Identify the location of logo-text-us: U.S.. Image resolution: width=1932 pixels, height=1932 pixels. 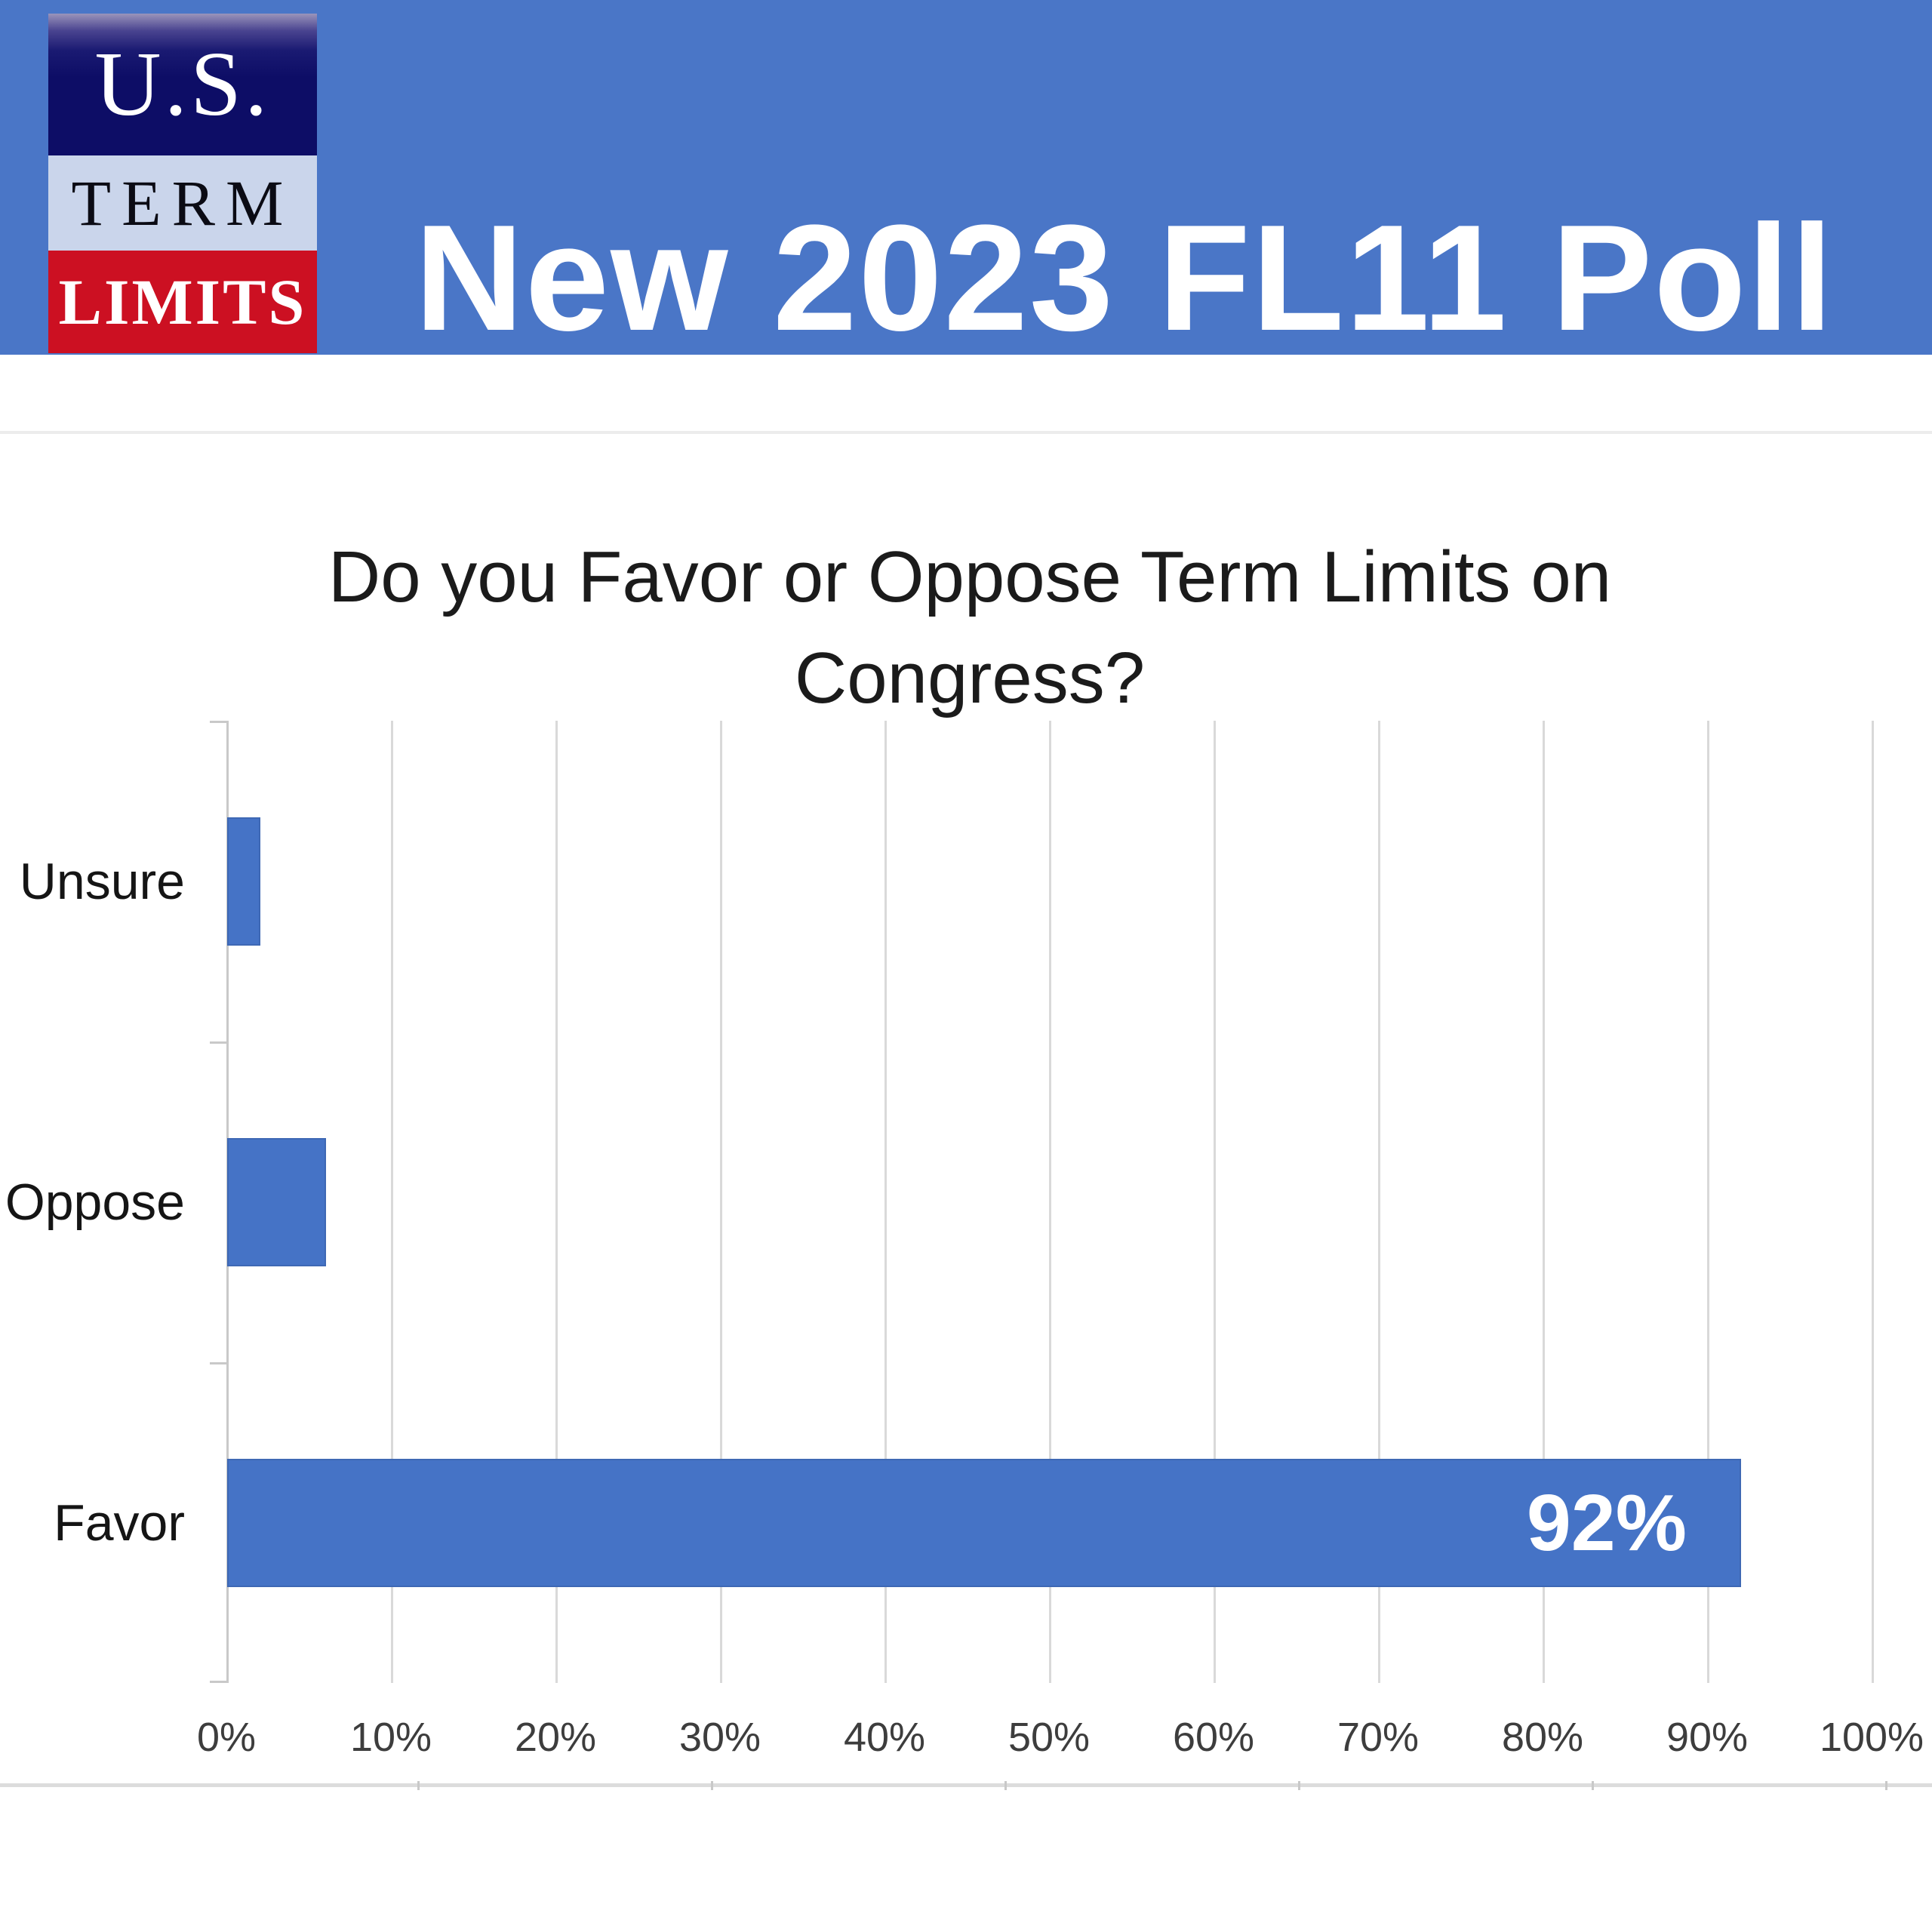
(182, 84).